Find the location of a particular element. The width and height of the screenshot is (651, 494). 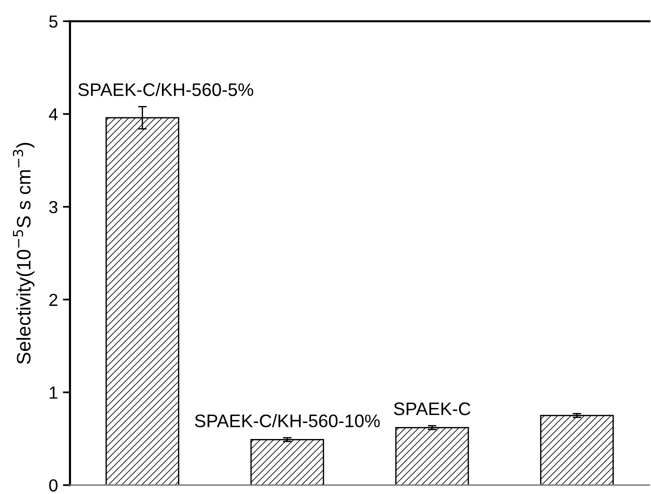

x-tick-label: SPAEK-C/KH-560-5% is located at coordinates (166, 89).